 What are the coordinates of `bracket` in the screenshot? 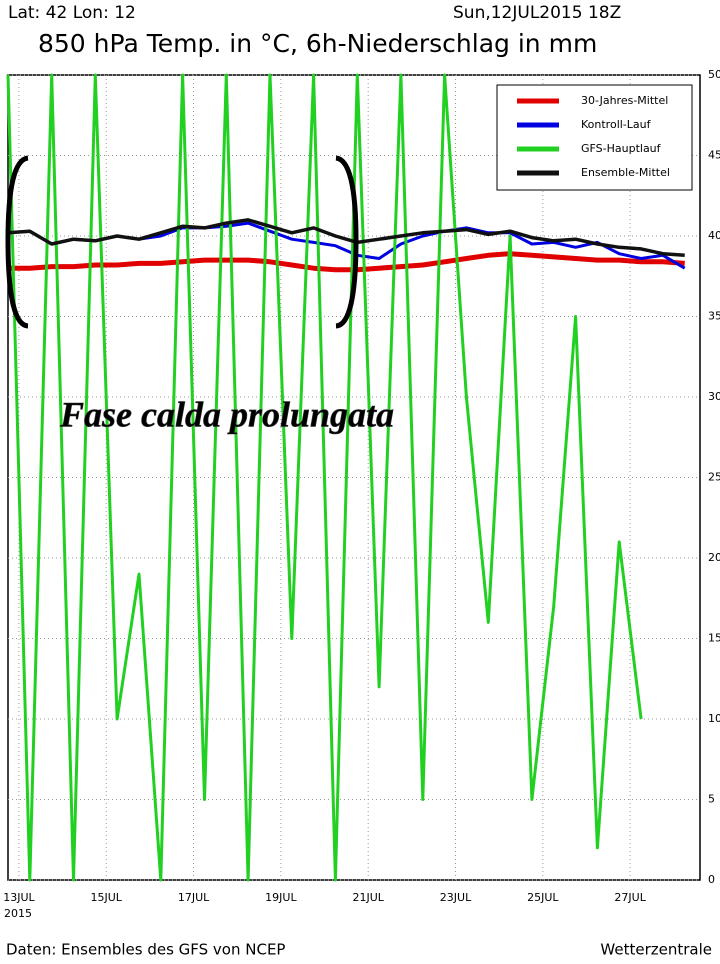 It's located at (182, 242).